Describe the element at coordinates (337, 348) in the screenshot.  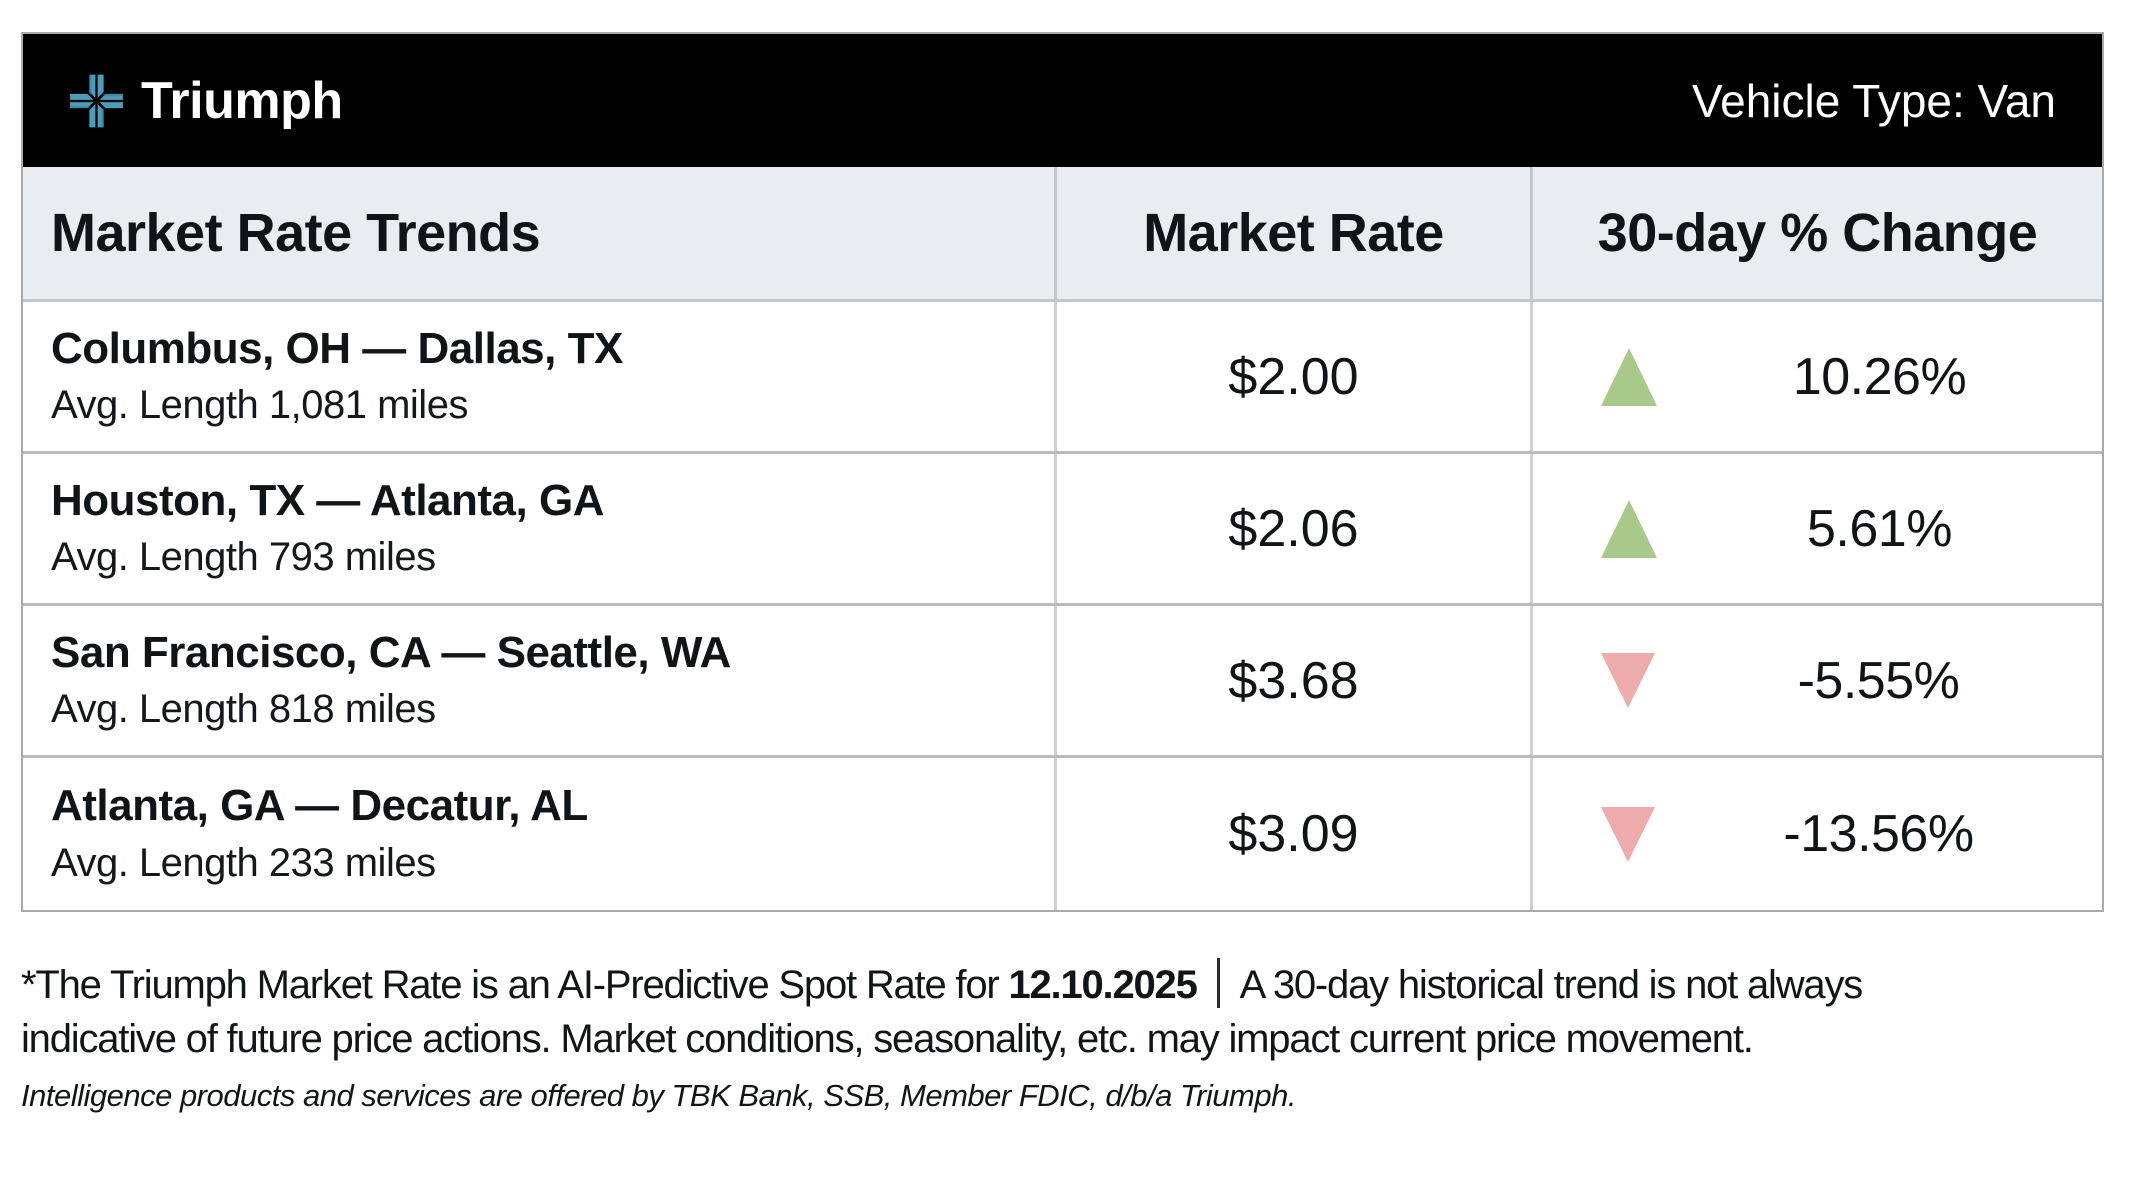
I see `route-name: Columbus, OH — Dallas, TX` at that location.